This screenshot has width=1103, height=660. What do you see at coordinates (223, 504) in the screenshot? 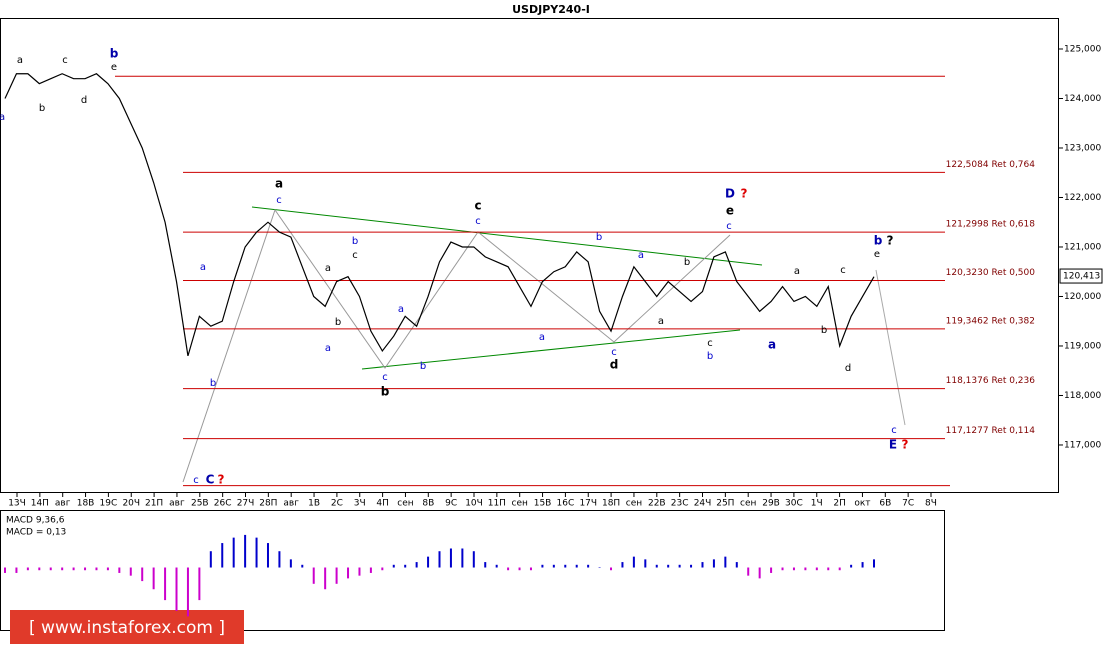
I see `x-tick-label: 26С` at bounding box center [223, 504].